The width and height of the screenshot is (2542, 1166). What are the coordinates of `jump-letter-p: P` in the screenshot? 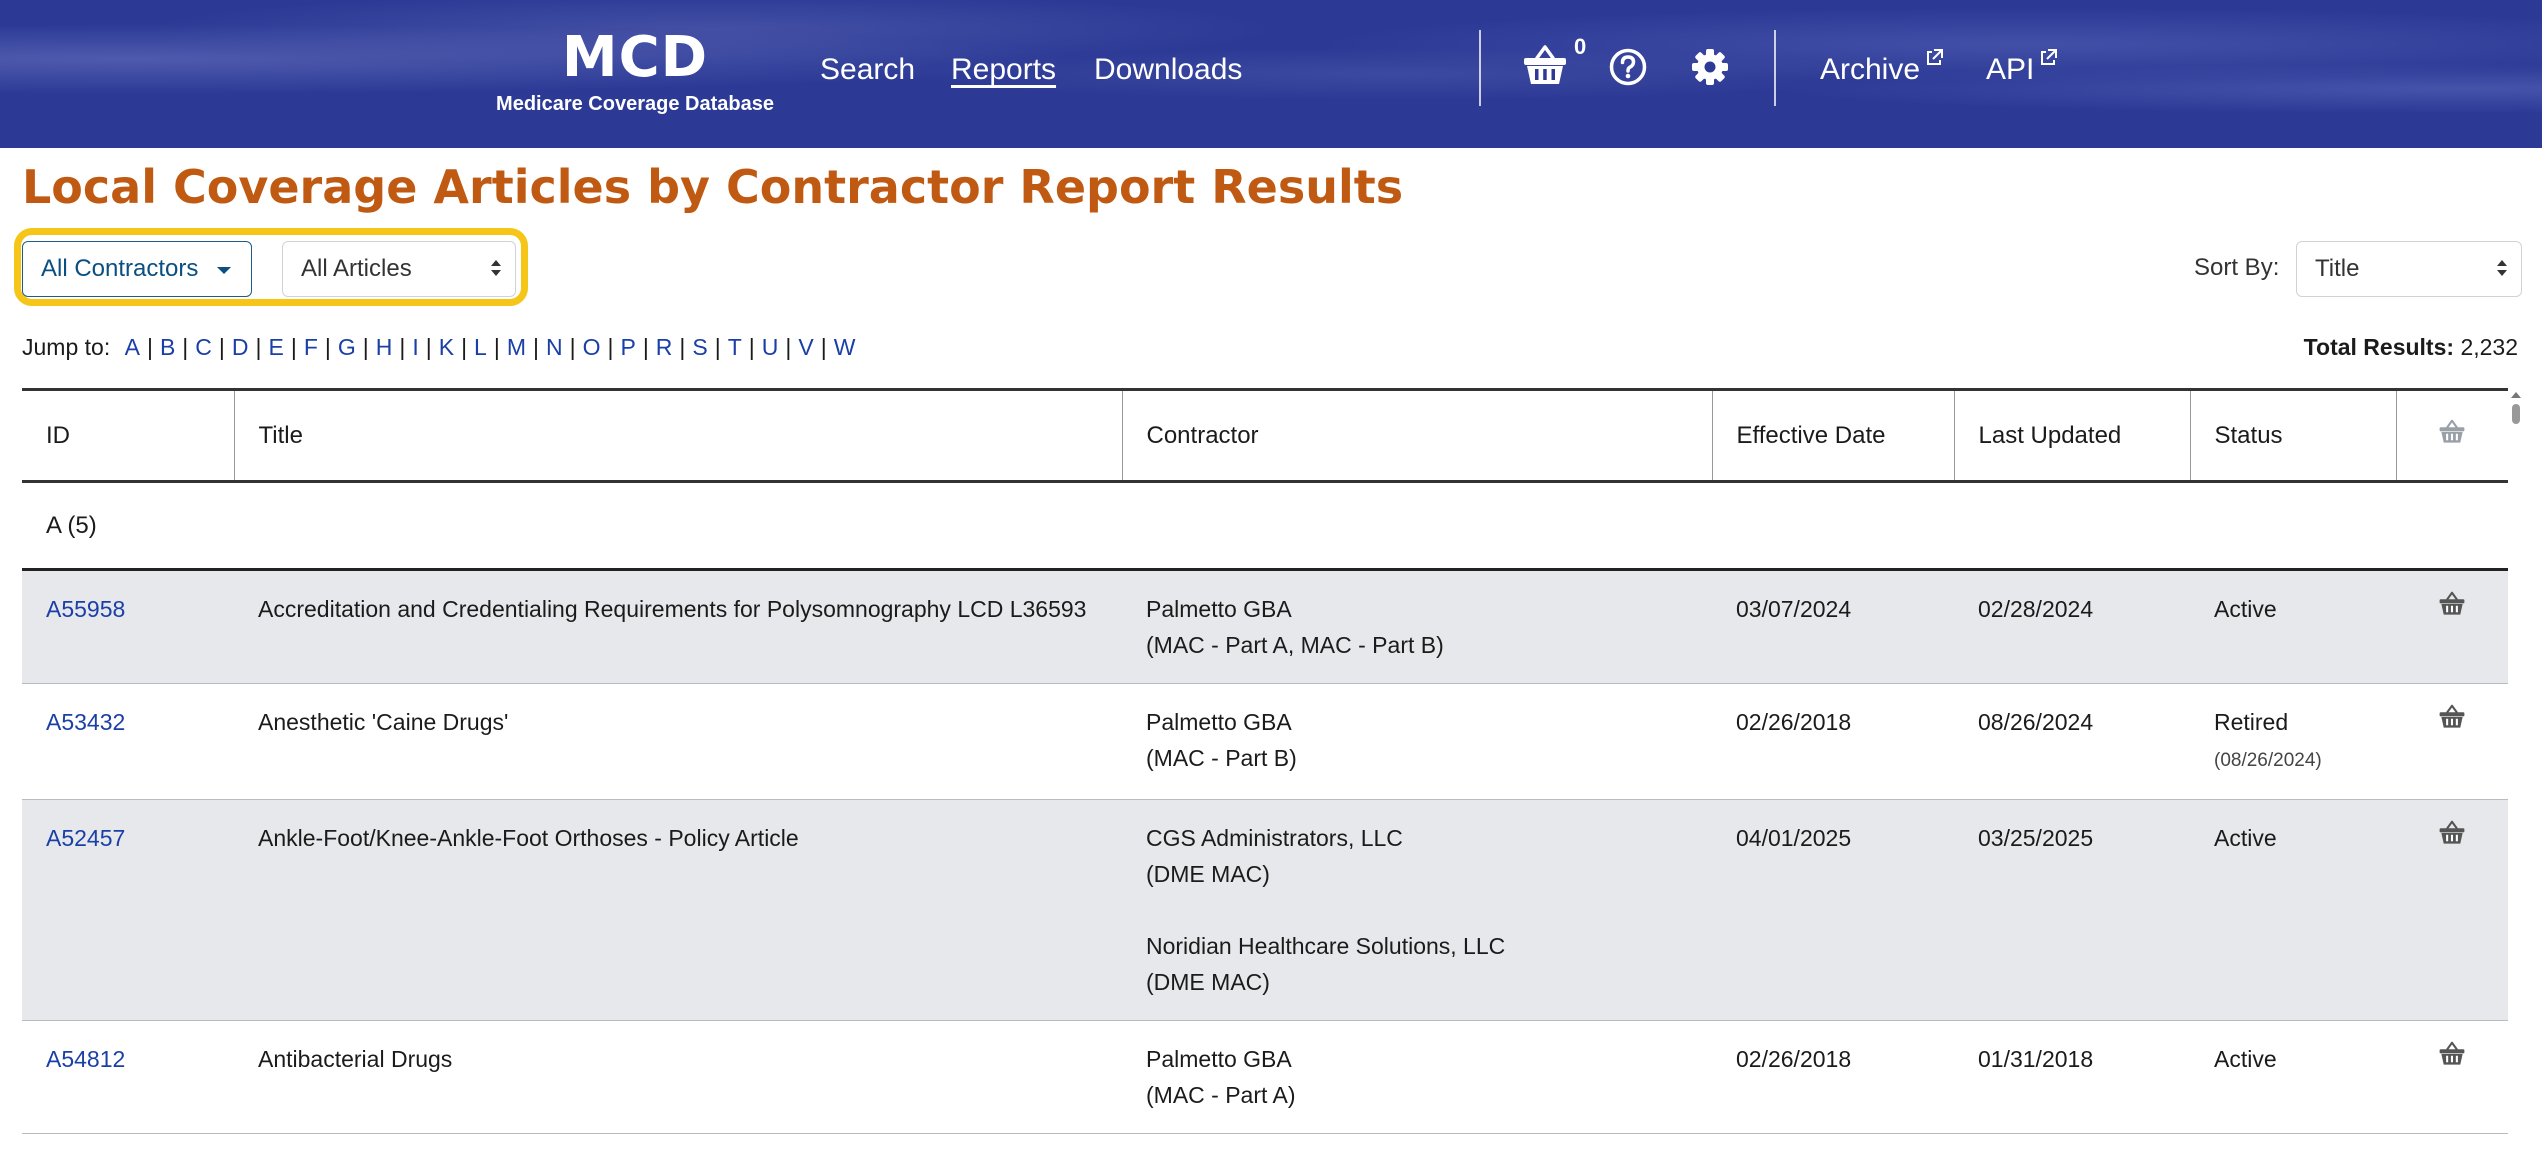 It's located at (628, 347).